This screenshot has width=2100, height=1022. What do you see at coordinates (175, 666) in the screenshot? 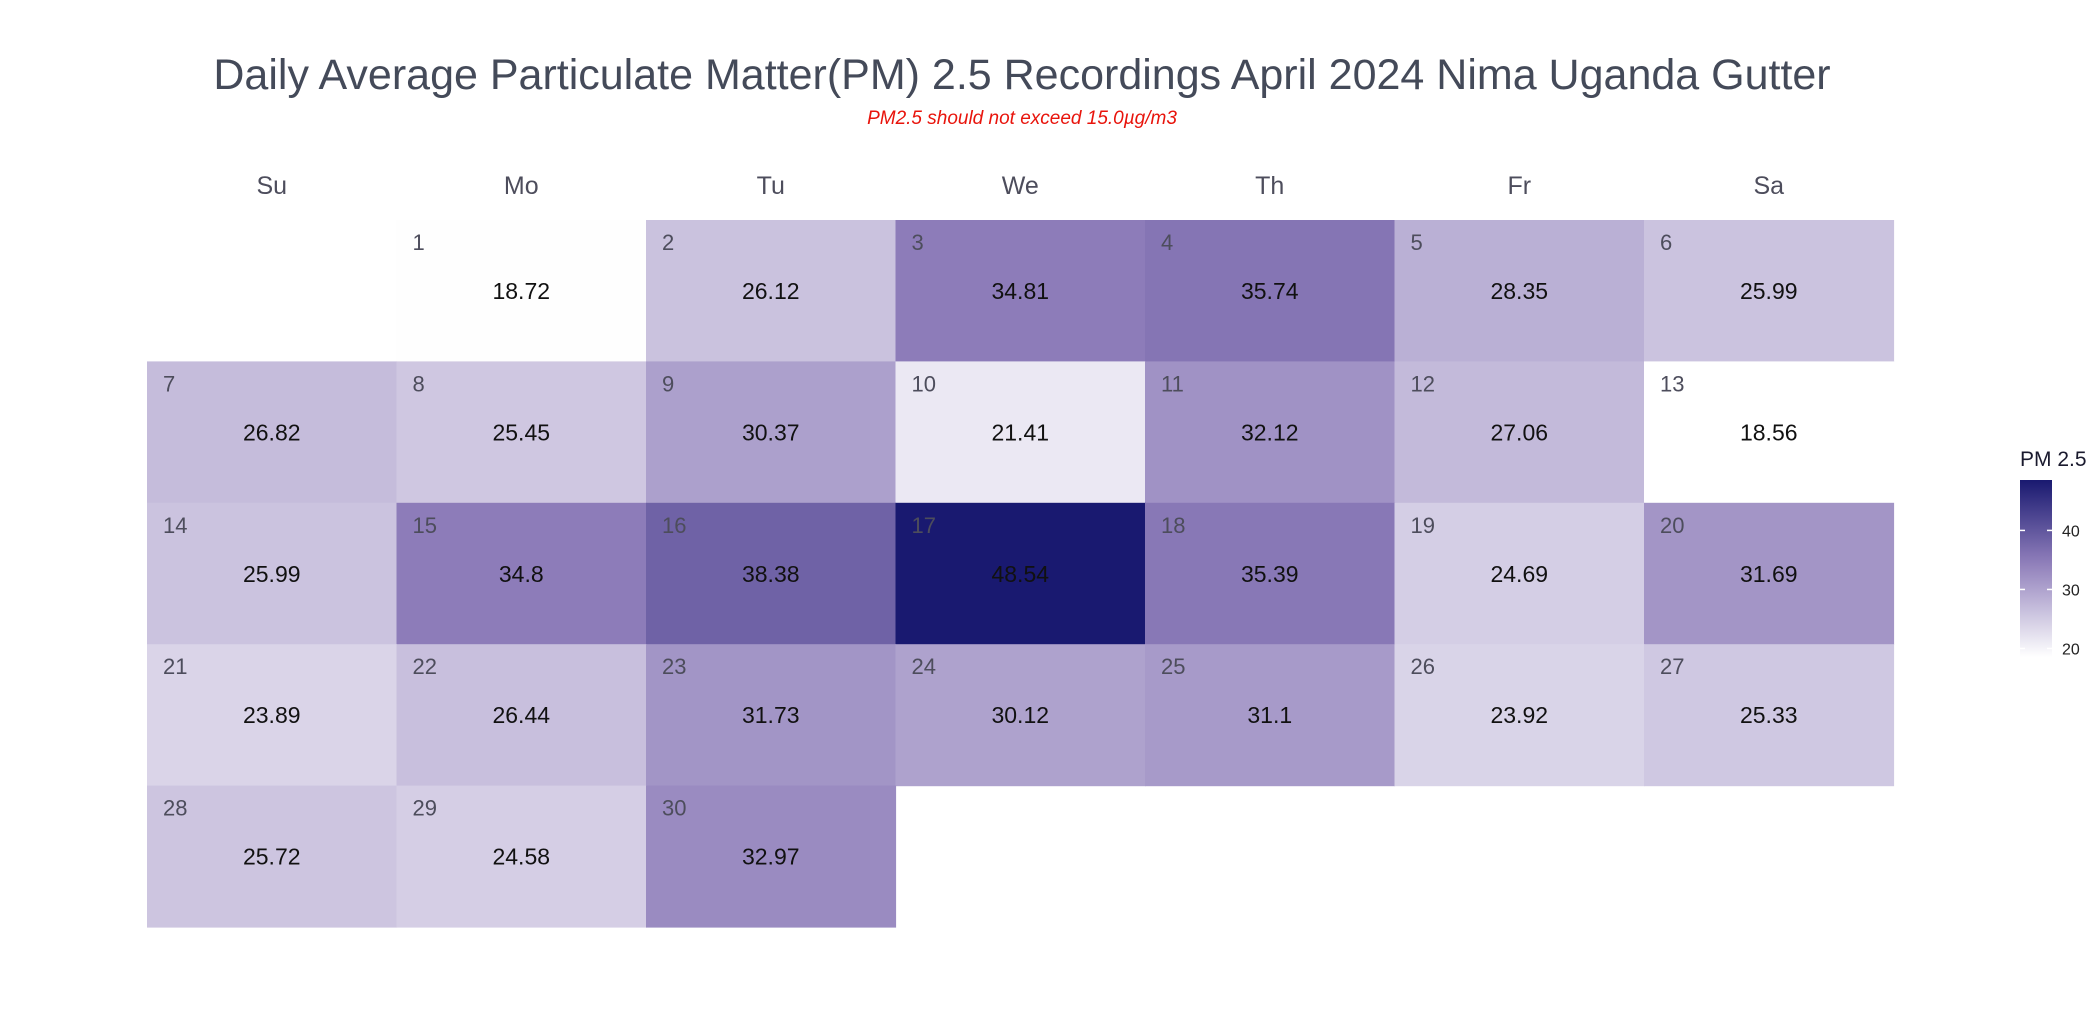
I see `day-number: 21` at bounding box center [175, 666].